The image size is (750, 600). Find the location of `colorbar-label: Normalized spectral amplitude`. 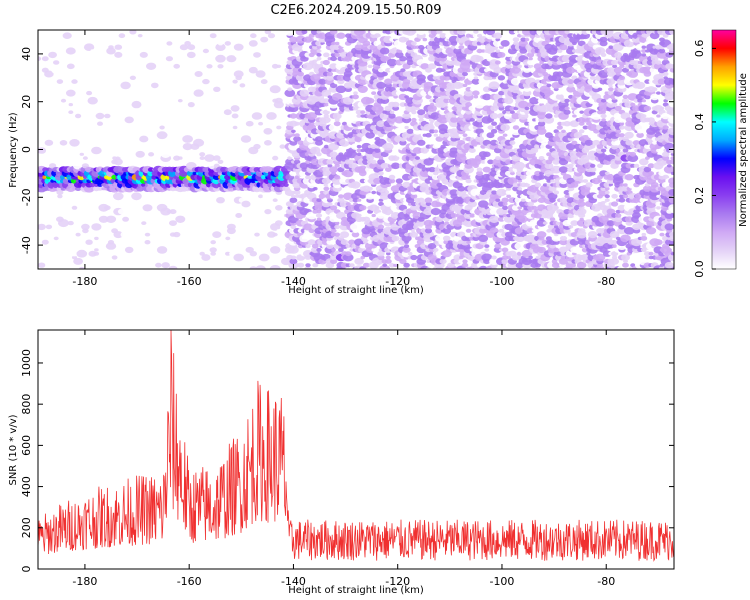

colorbar-label: Normalized spectral amplitude is located at coordinates (743, 150).